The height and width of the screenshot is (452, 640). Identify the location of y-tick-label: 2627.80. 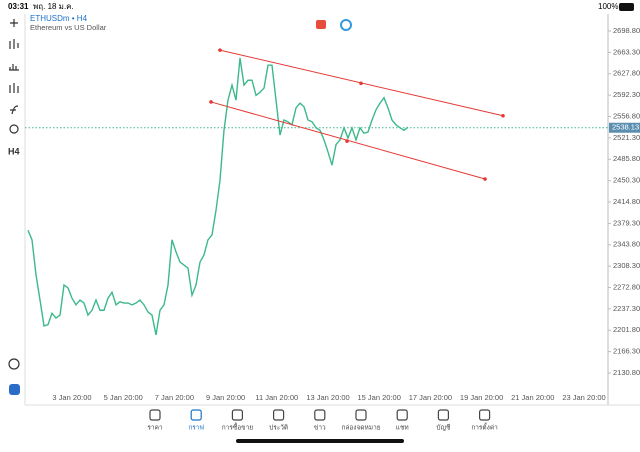
(626, 73).